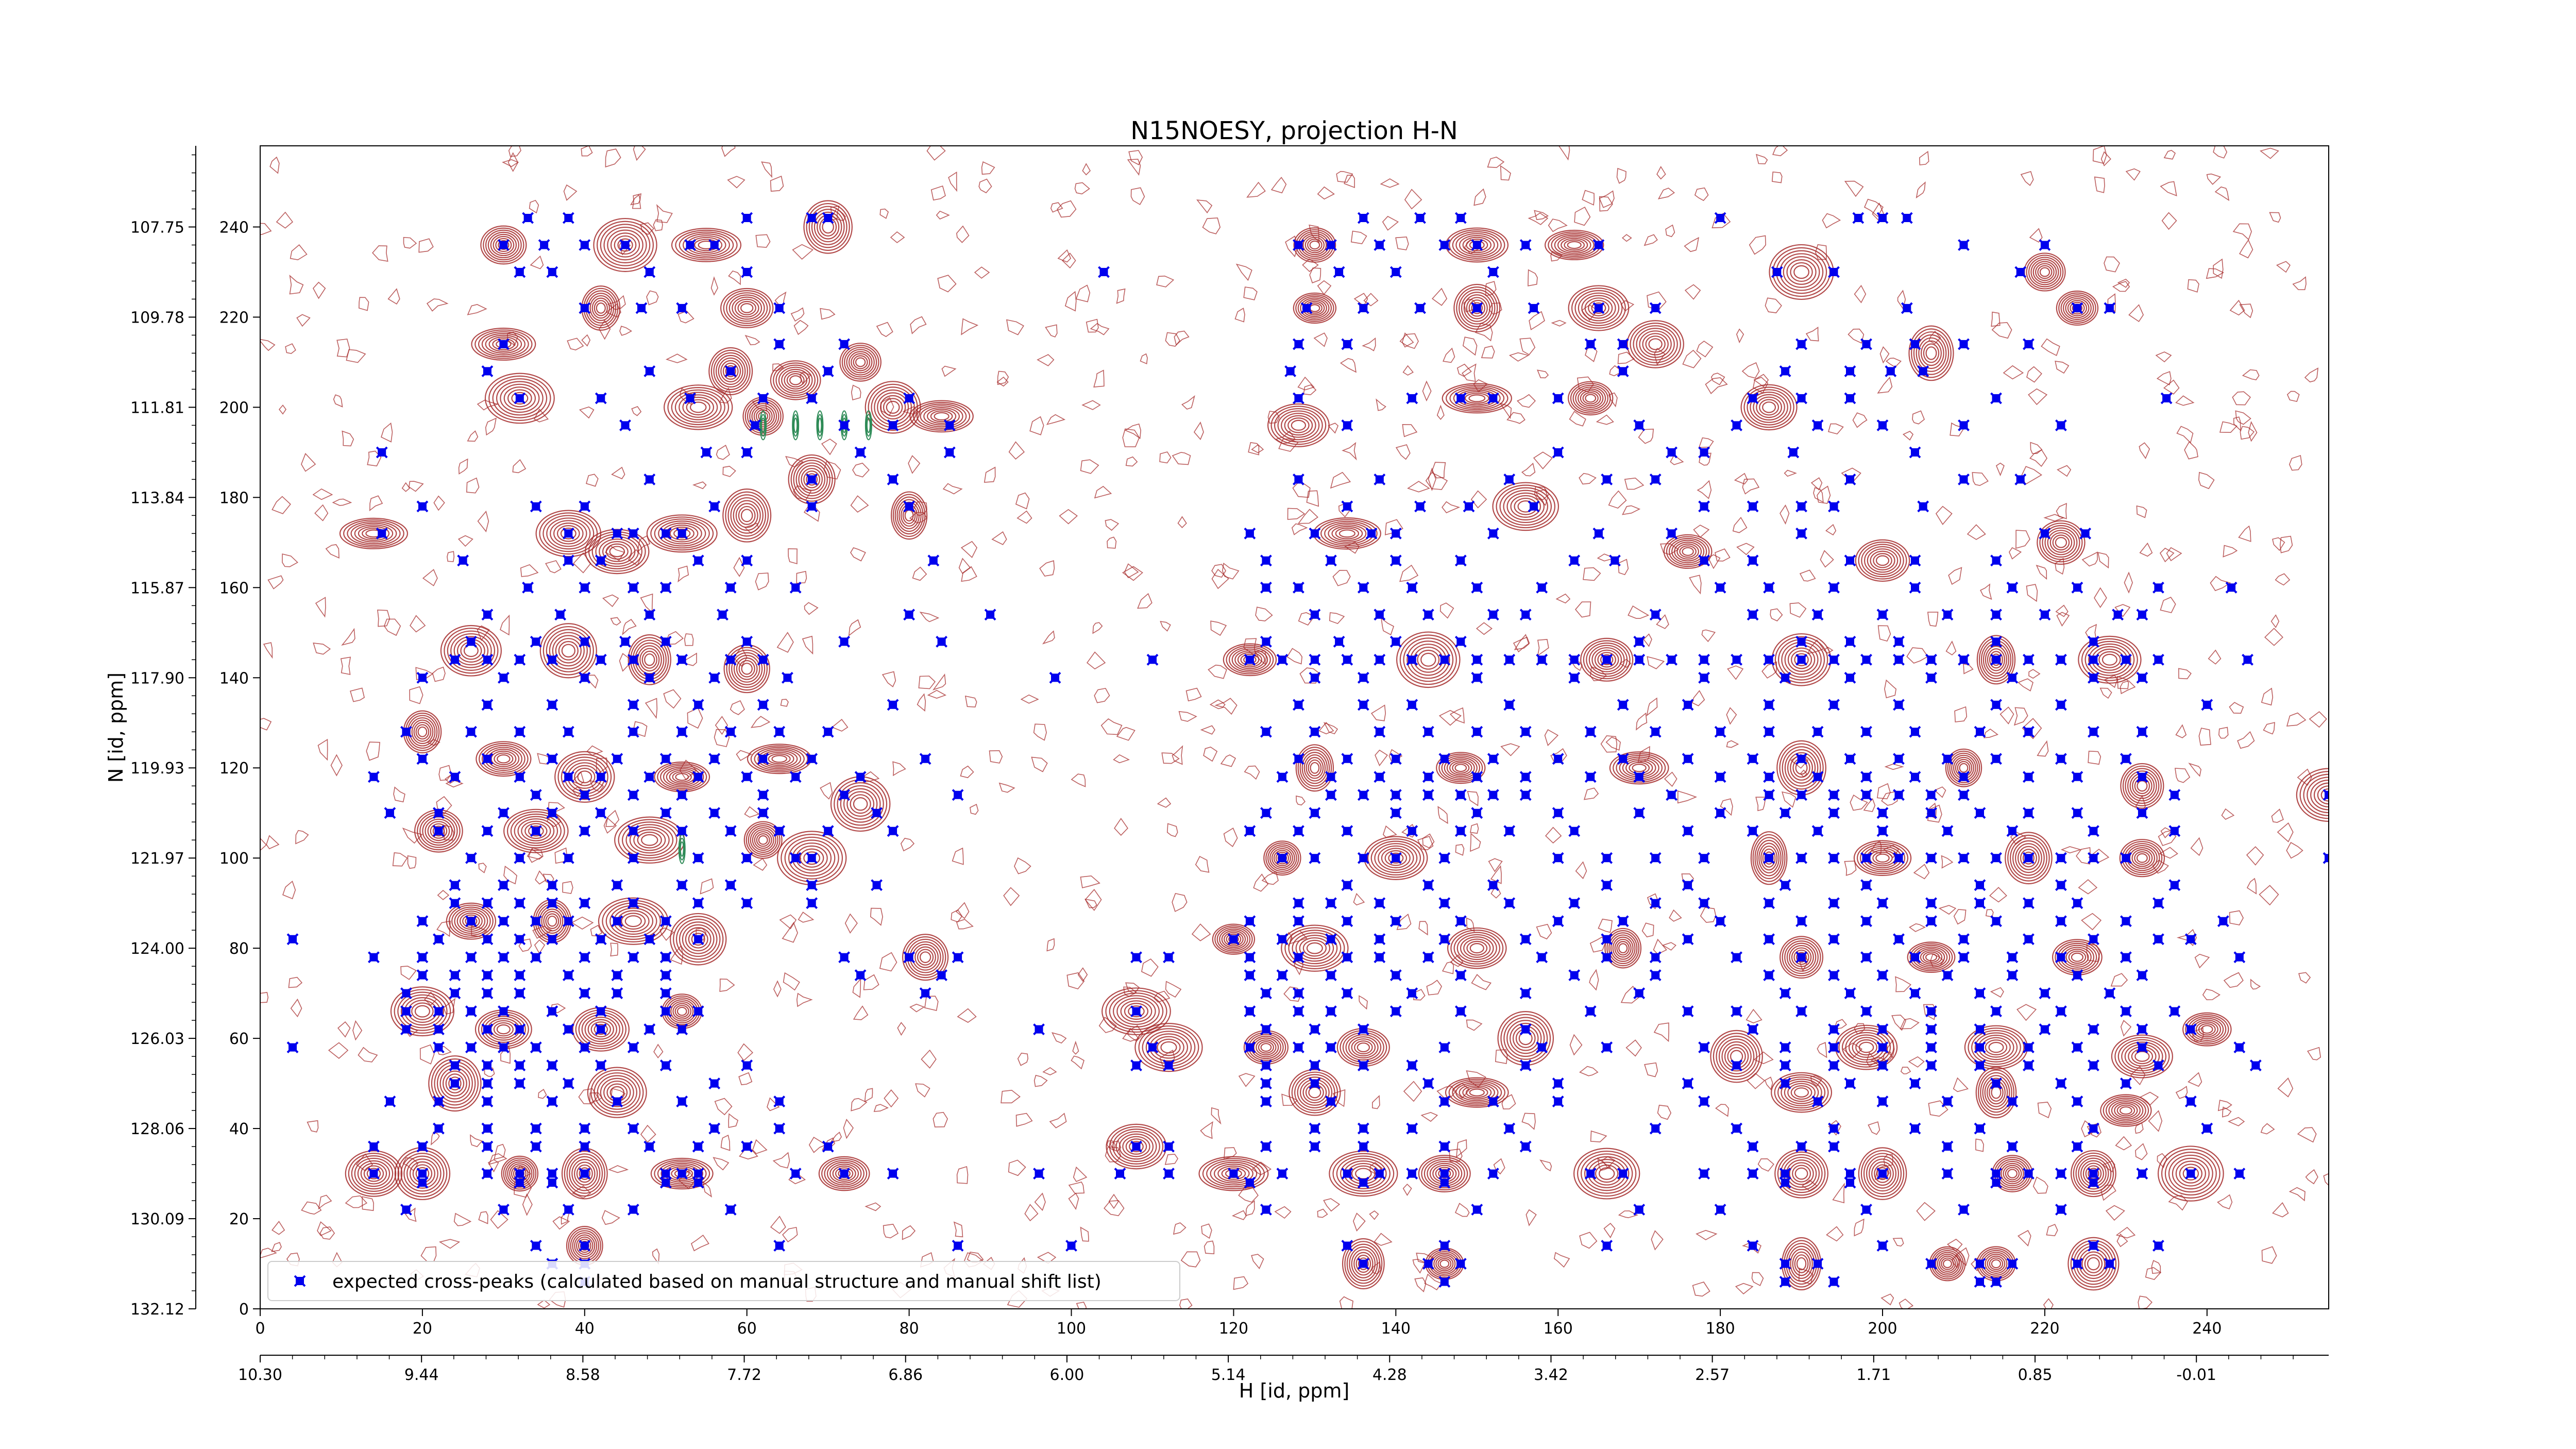 Image resolution: width=2576 pixels, height=1449 pixels. What do you see at coordinates (157, 1039) in the screenshot?
I see `y-ppm-tick-label: 126.03` at bounding box center [157, 1039].